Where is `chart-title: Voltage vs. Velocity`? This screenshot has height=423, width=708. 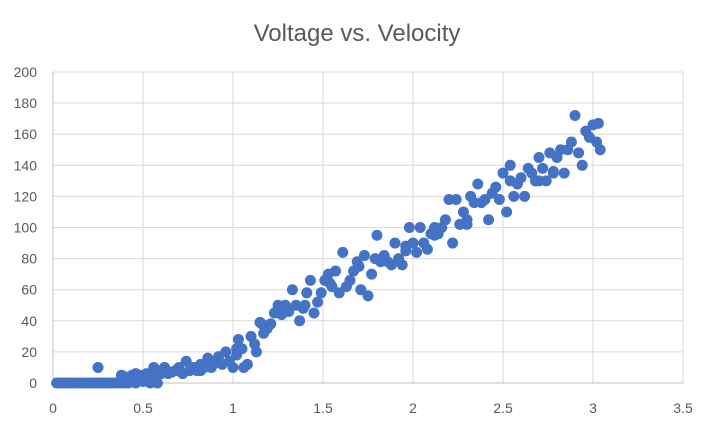
chart-title: Voltage vs. Velocity is located at coordinates (357, 33).